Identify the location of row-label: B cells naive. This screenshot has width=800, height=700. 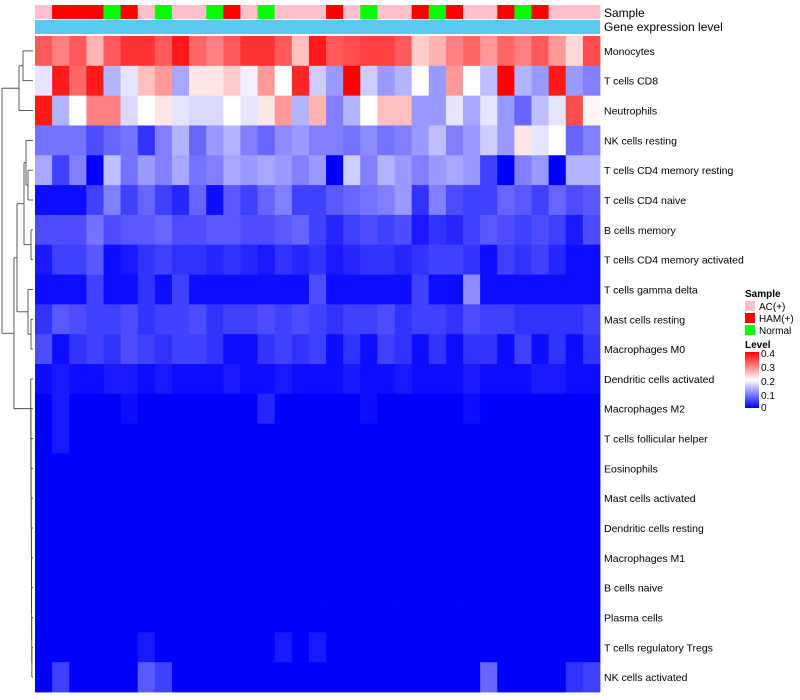
(633, 589).